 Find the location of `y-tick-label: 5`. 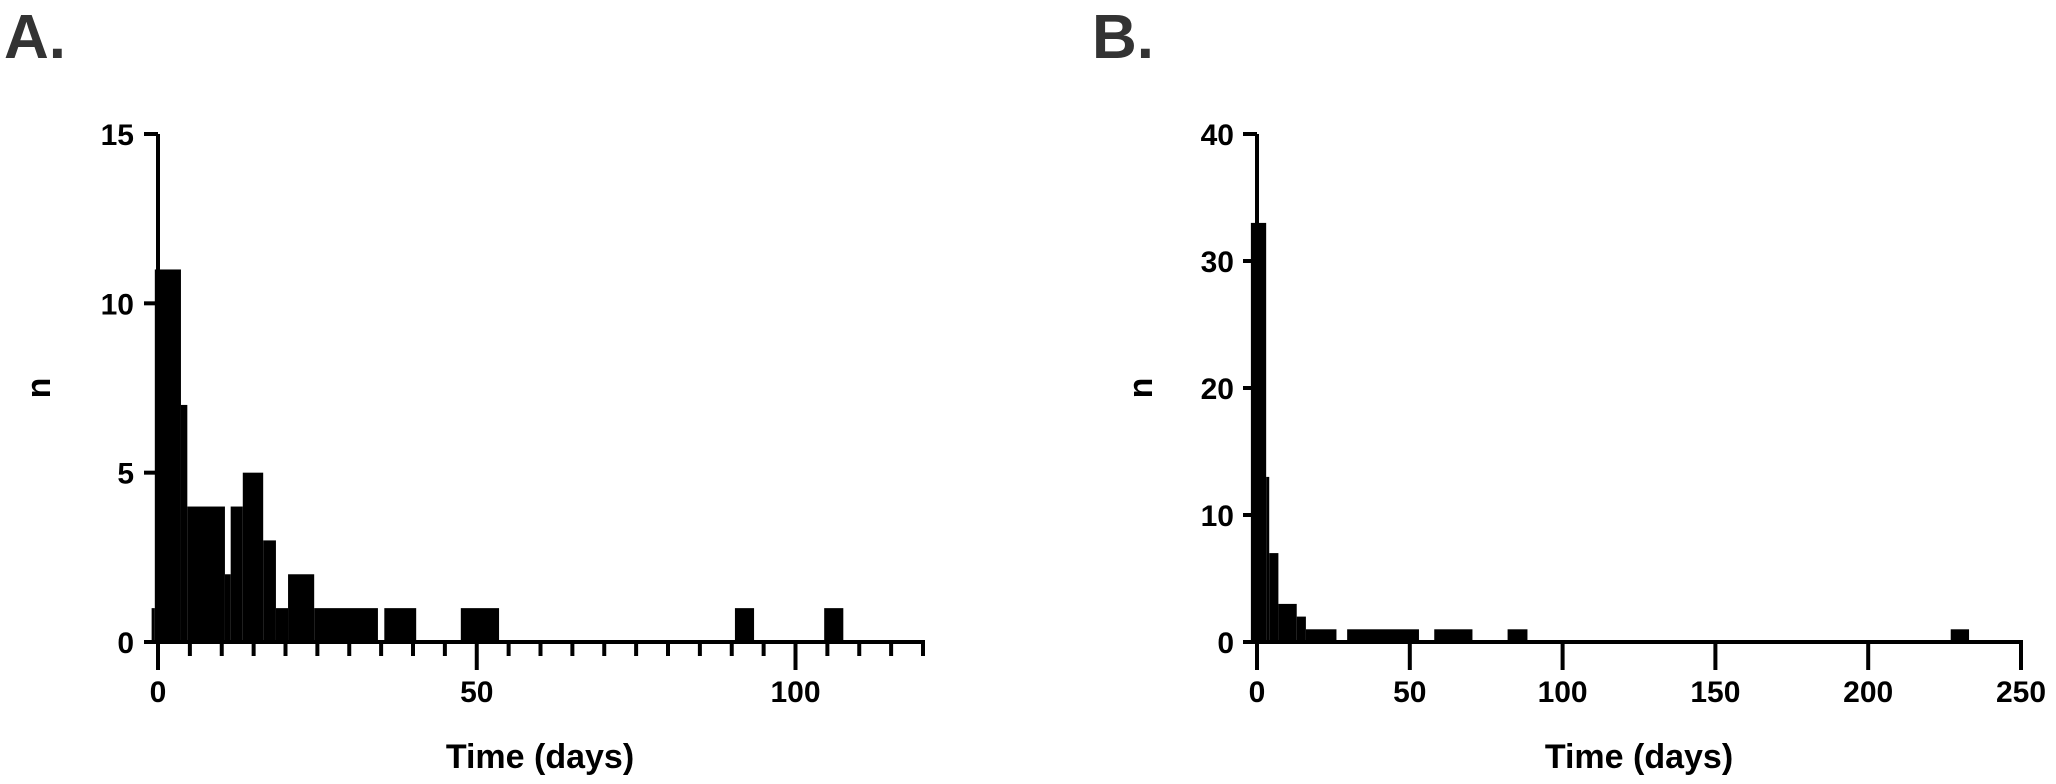

y-tick-label: 5 is located at coordinates (125, 474).